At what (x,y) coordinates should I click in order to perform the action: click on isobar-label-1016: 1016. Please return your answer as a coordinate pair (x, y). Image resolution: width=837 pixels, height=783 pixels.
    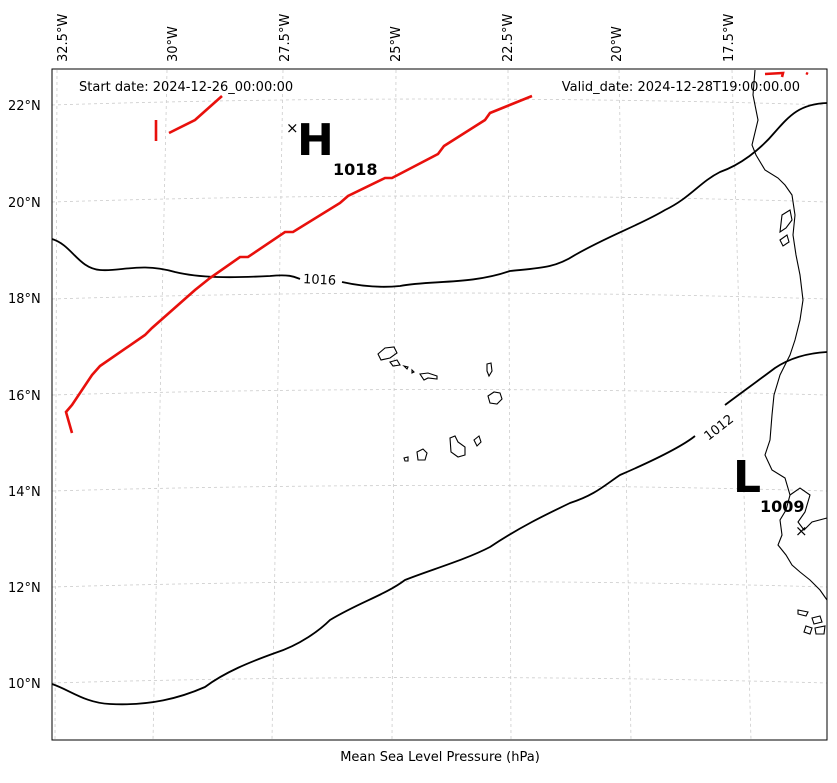
    Looking at the image, I should click on (320, 280).